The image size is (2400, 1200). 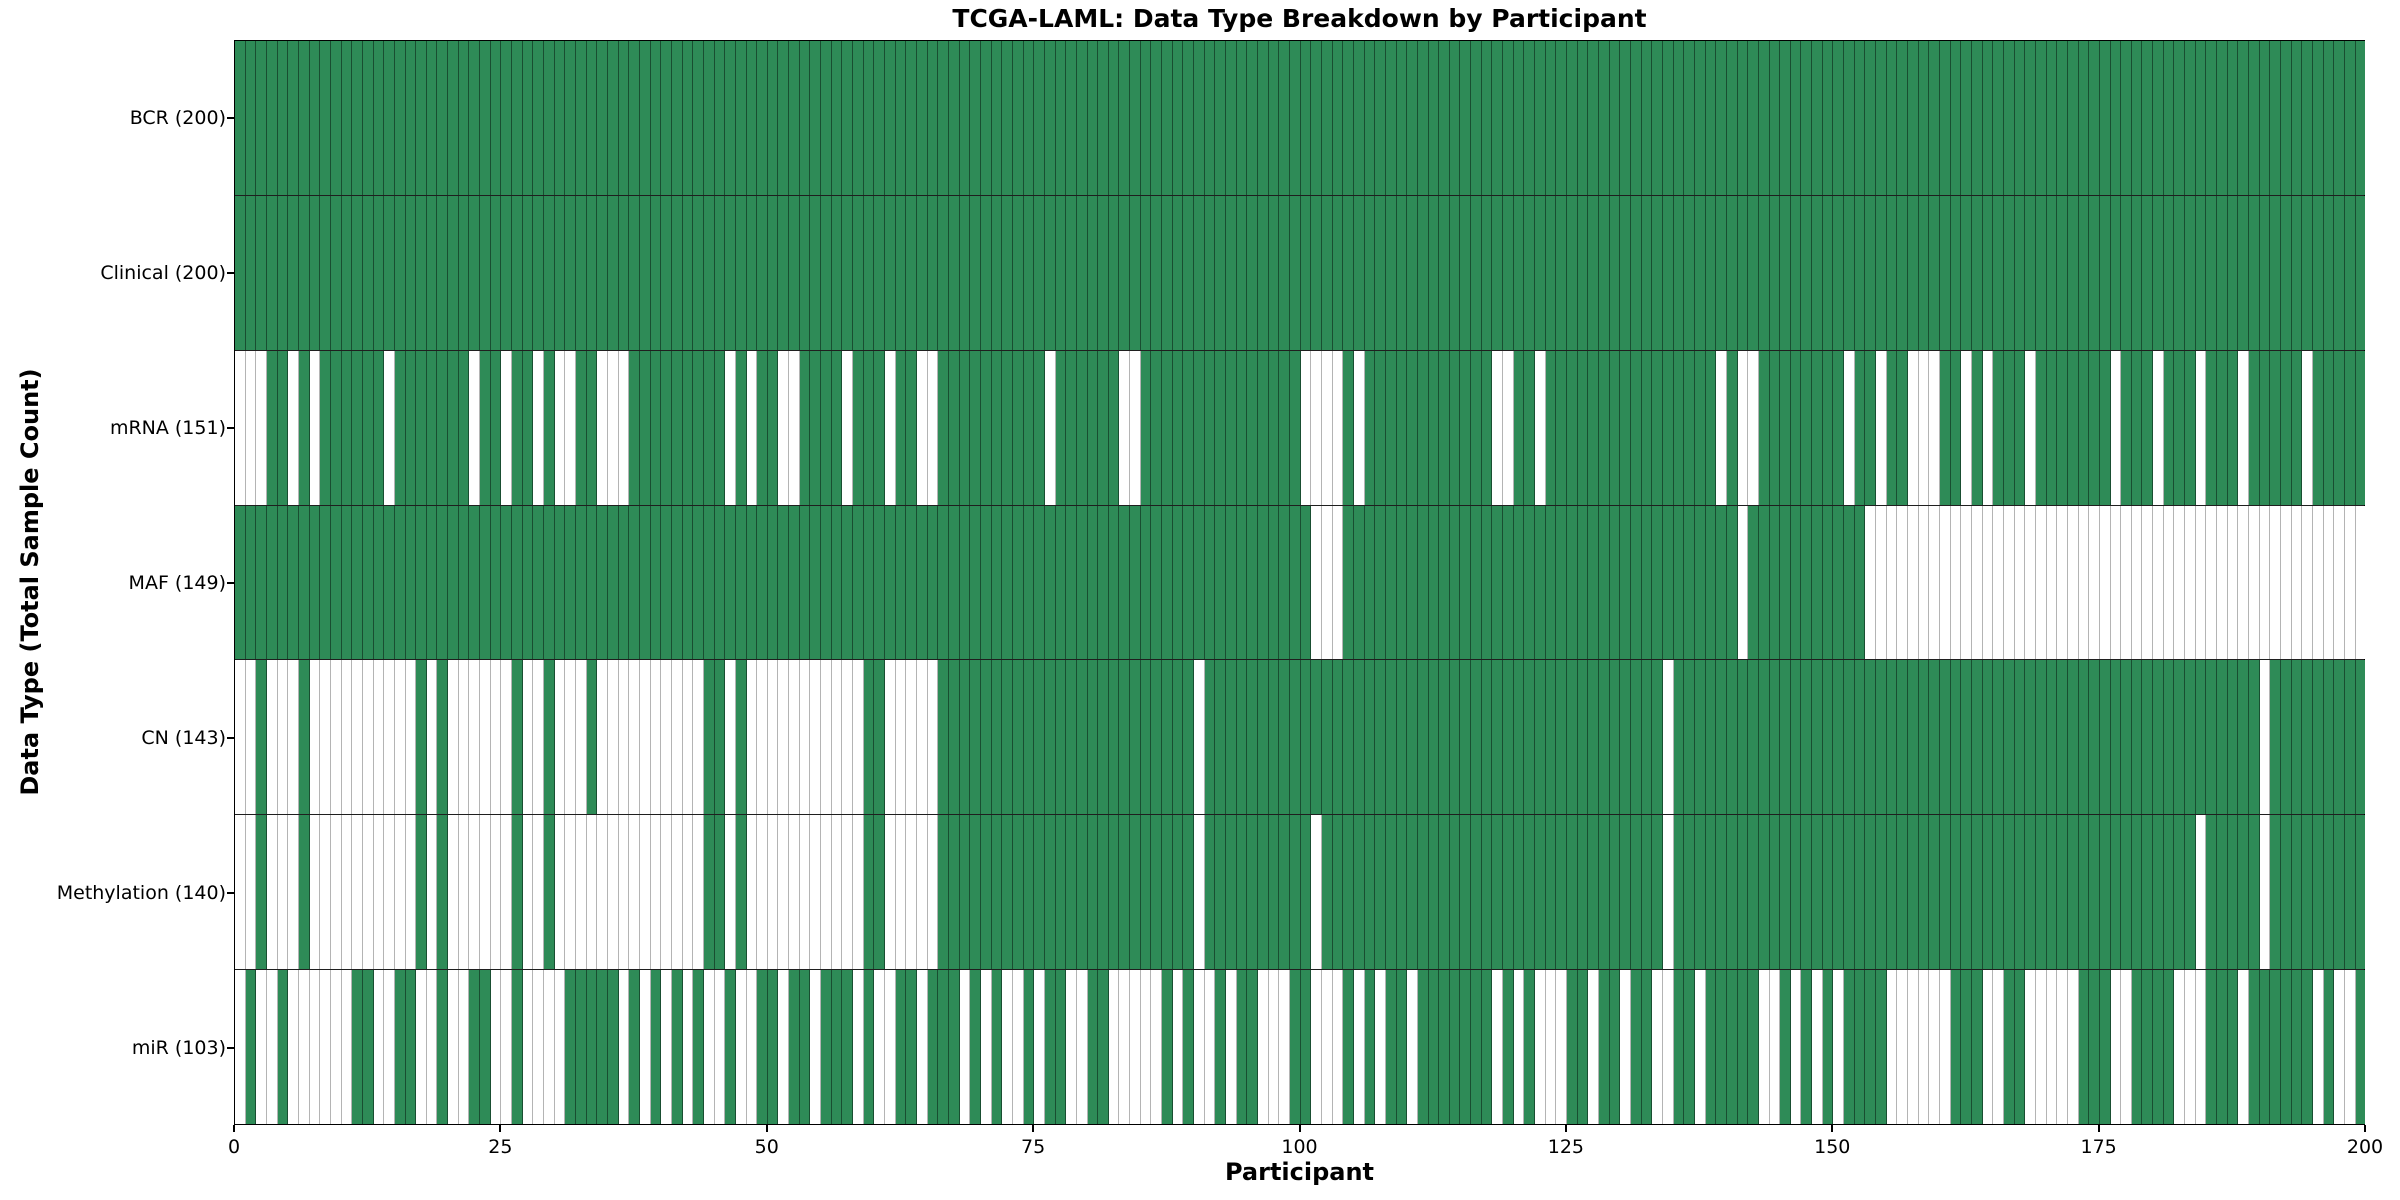 What do you see at coordinates (1300, 427) in the screenshot?
I see `heatmap-row-mRNA` at bounding box center [1300, 427].